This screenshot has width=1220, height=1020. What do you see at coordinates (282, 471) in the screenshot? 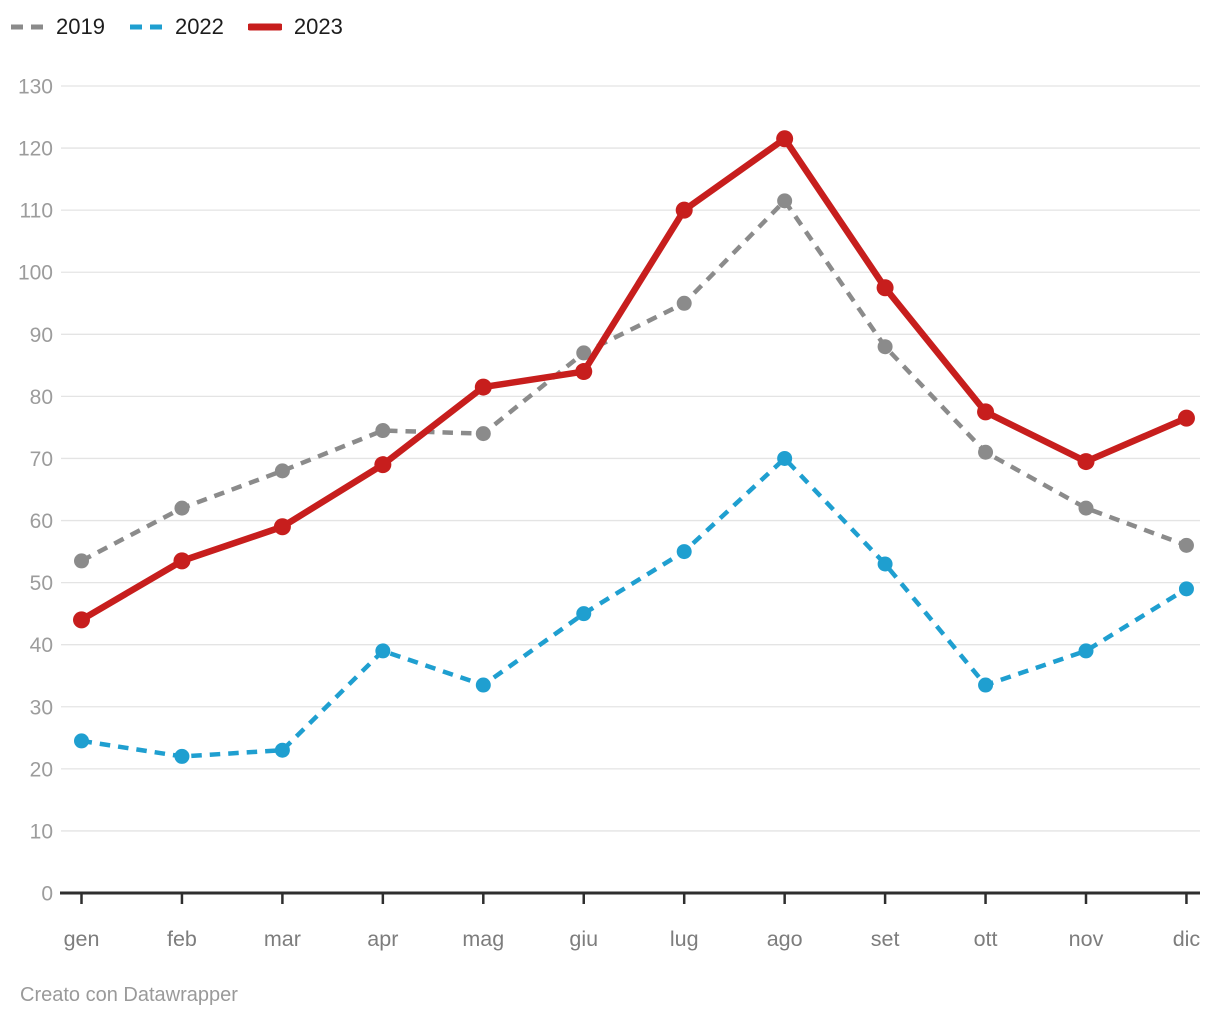
I see `data-point-2019-mar` at bounding box center [282, 471].